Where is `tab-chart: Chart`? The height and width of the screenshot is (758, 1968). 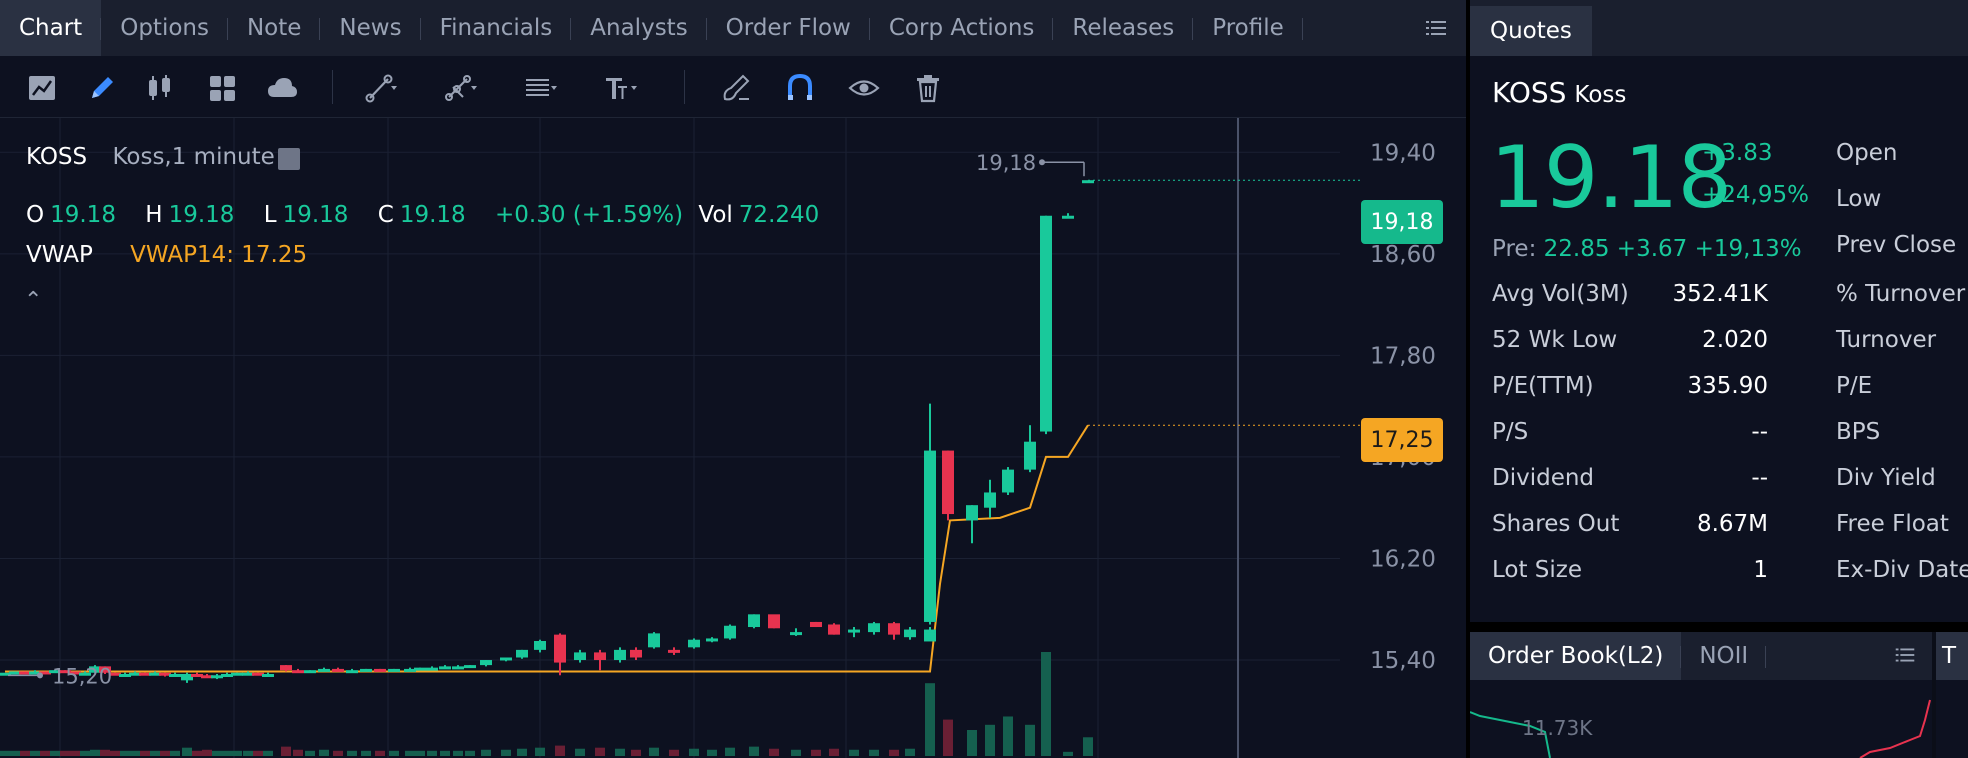 tab-chart: Chart is located at coordinates (51, 28).